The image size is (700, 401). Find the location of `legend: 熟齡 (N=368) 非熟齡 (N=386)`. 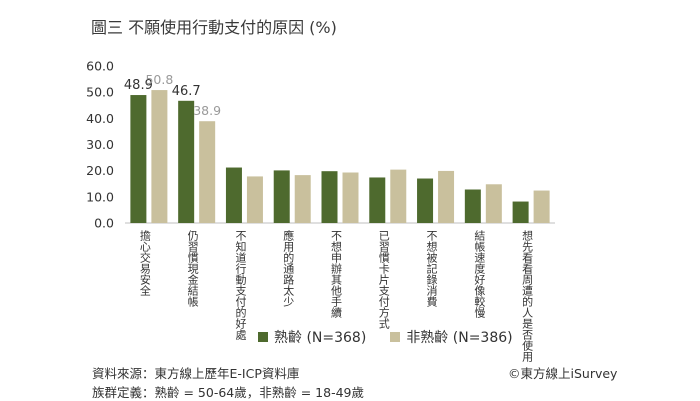

legend: 熟齡 (N=368) 非熟齡 (N=386) is located at coordinates (385, 337).